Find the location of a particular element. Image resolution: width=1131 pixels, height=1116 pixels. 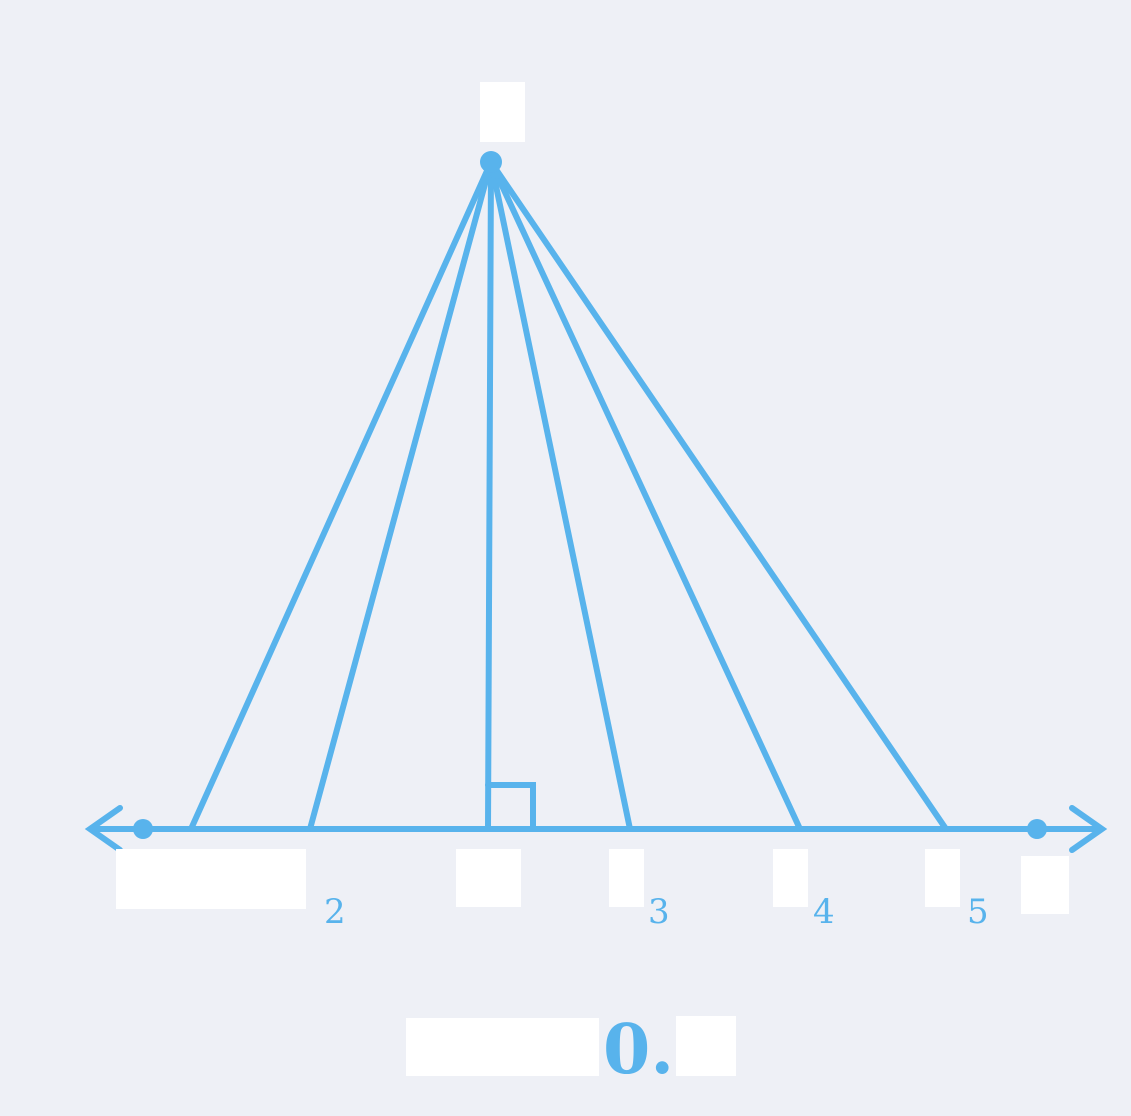

caption-right-mask is located at coordinates (706, 1046).